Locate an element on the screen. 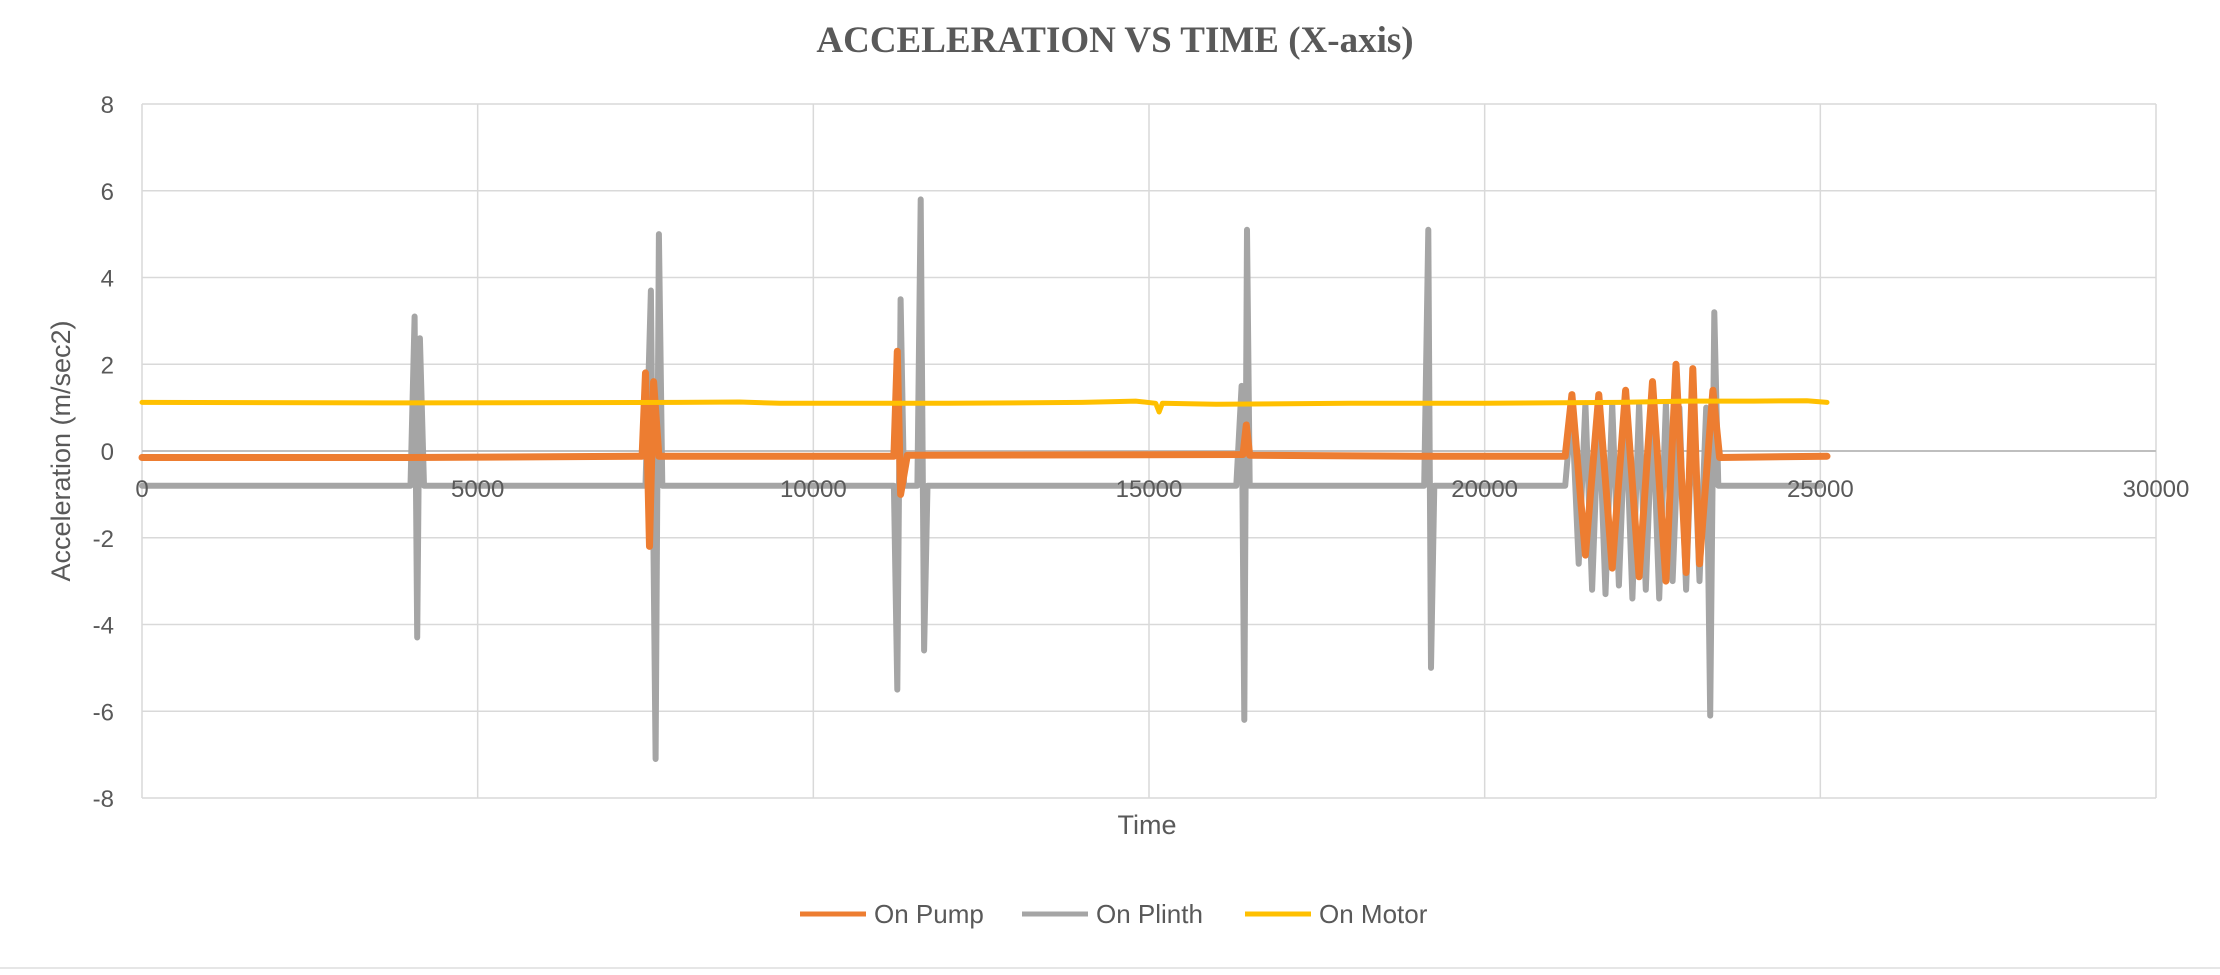  legend-label: On Pump is located at coordinates (929, 914).